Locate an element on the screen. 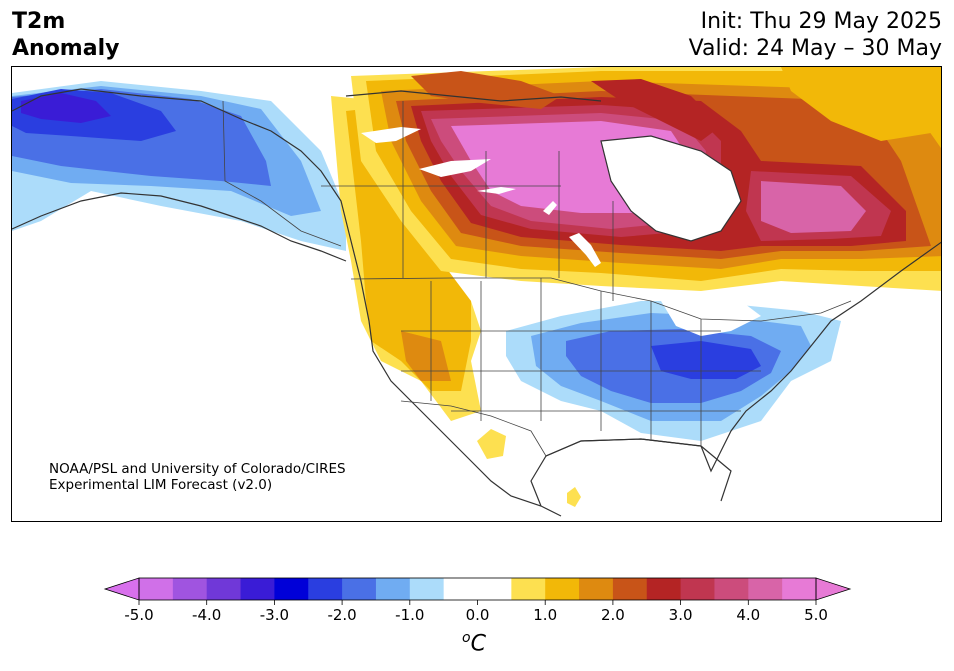 The width and height of the screenshot is (954, 671). great-bear-lake is located at coordinates (391, 135).